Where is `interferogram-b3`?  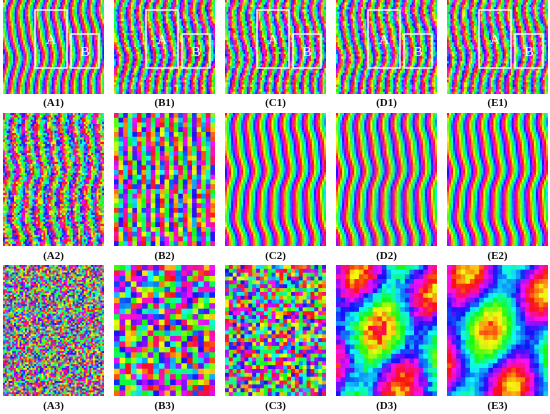
interferogram-b3 is located at coordinates (164, 330).